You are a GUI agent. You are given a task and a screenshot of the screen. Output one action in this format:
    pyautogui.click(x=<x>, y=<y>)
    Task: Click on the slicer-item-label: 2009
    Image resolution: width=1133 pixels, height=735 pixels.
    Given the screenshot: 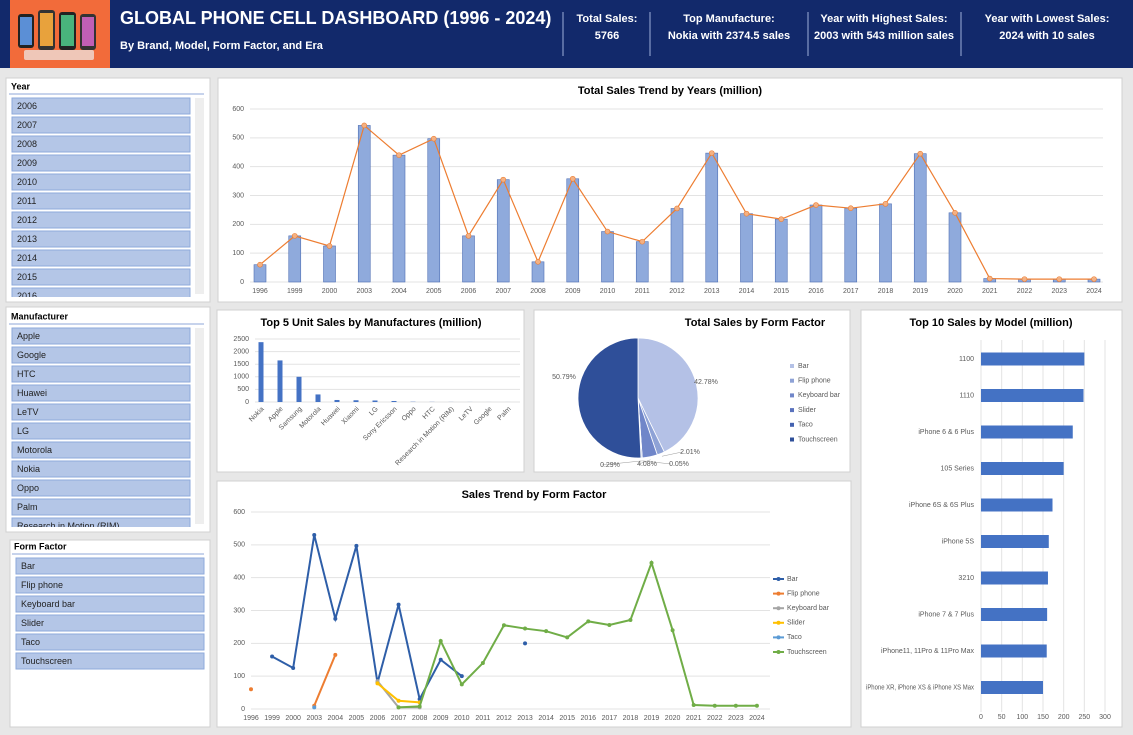 What is the action you would take?
    pyautogui.click(x=27, y=163)
    